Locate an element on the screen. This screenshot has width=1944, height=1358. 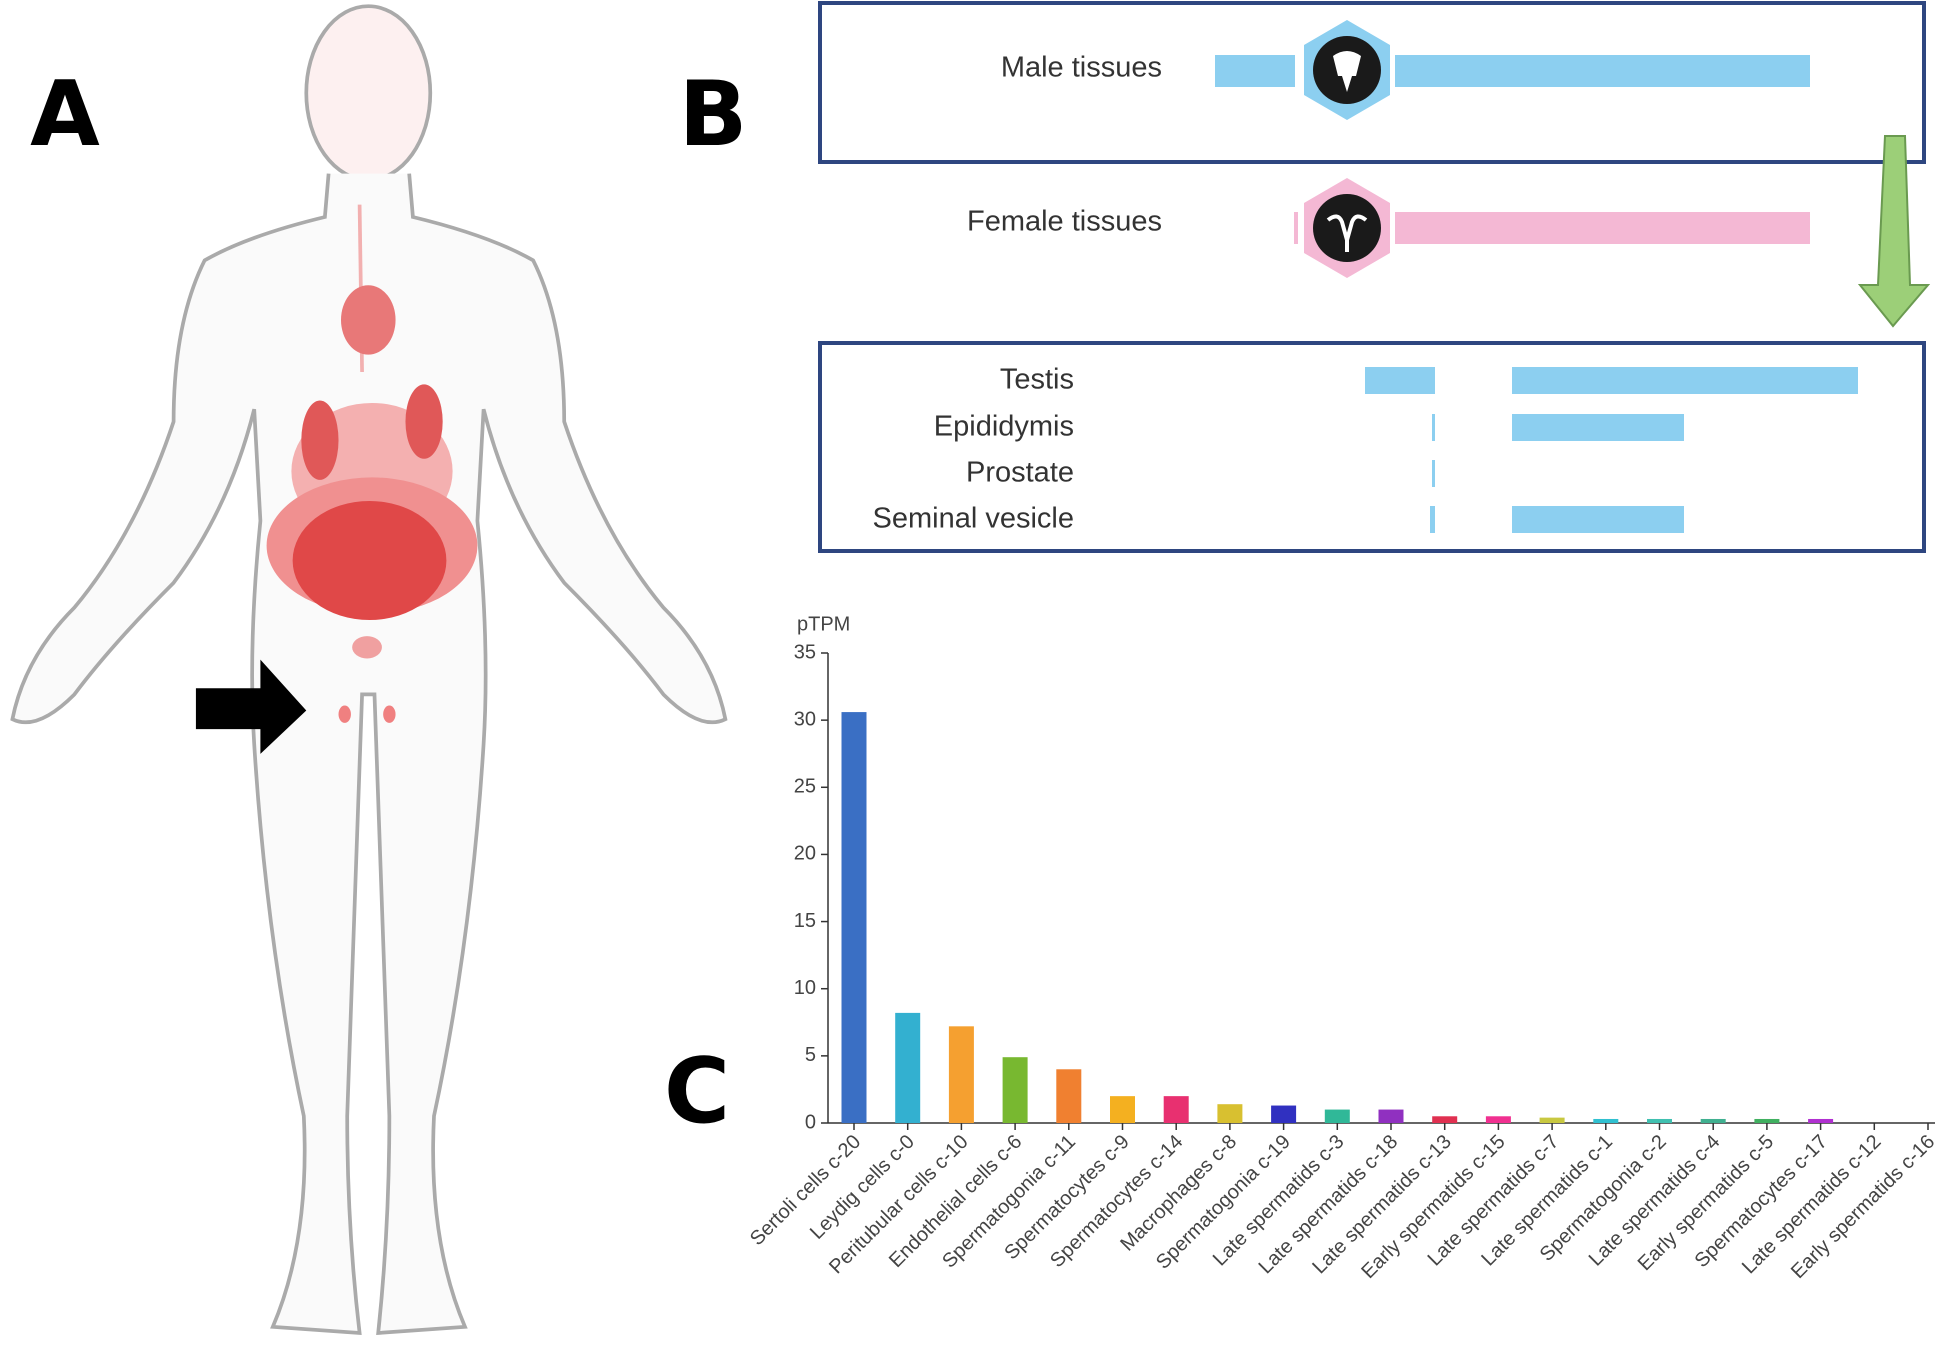
y-tick-label: 30 is located at coordinates (805, 719).